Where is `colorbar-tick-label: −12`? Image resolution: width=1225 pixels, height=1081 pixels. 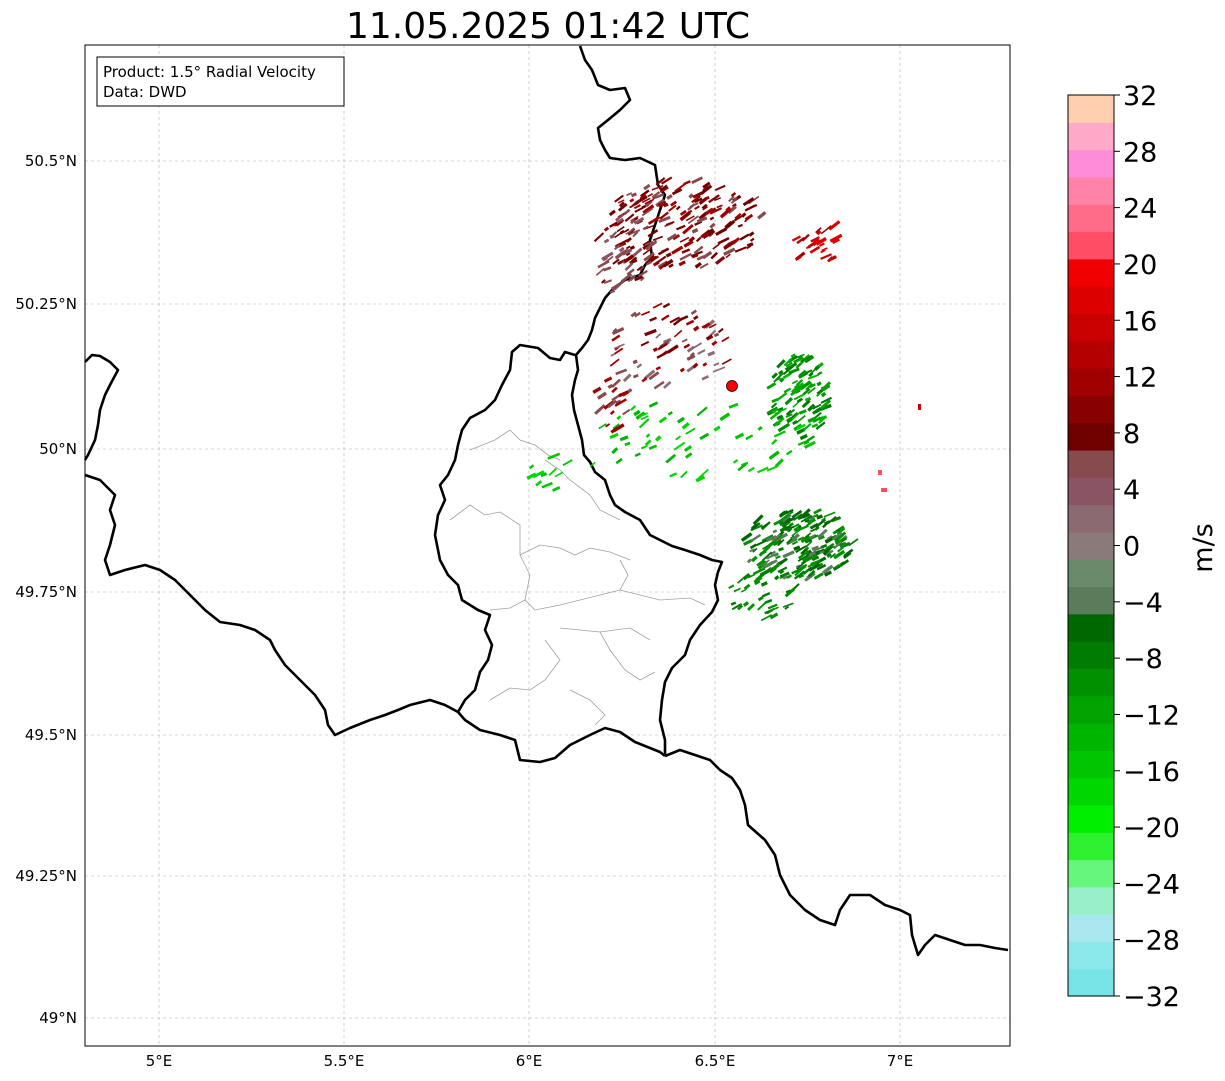 colorbar-tick-label: −12 is located at coordinates (1151, 715).